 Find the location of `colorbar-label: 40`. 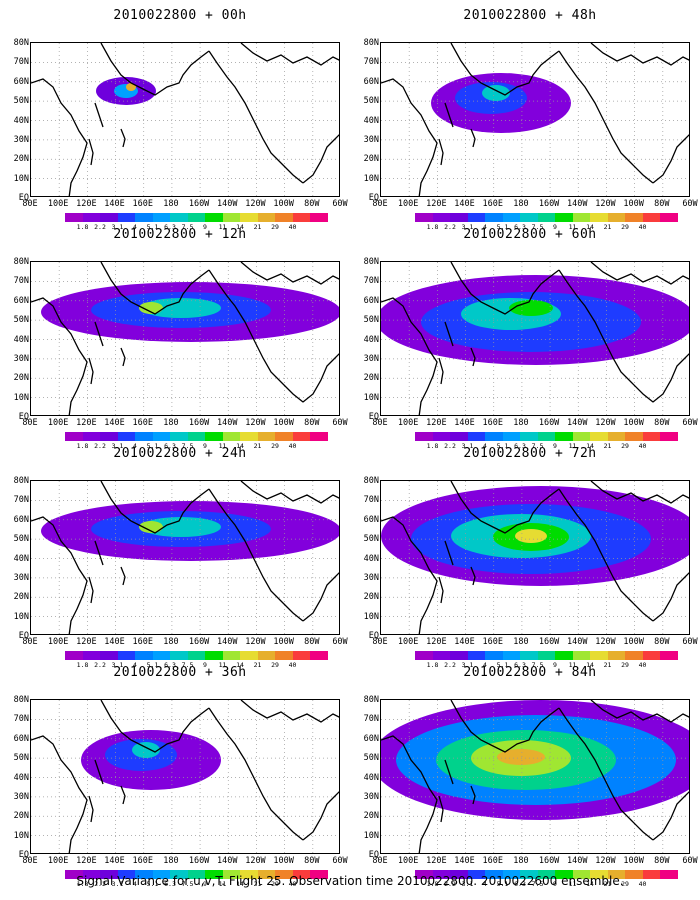

colorbar-label: 40 is located at coordinates (292, 446).